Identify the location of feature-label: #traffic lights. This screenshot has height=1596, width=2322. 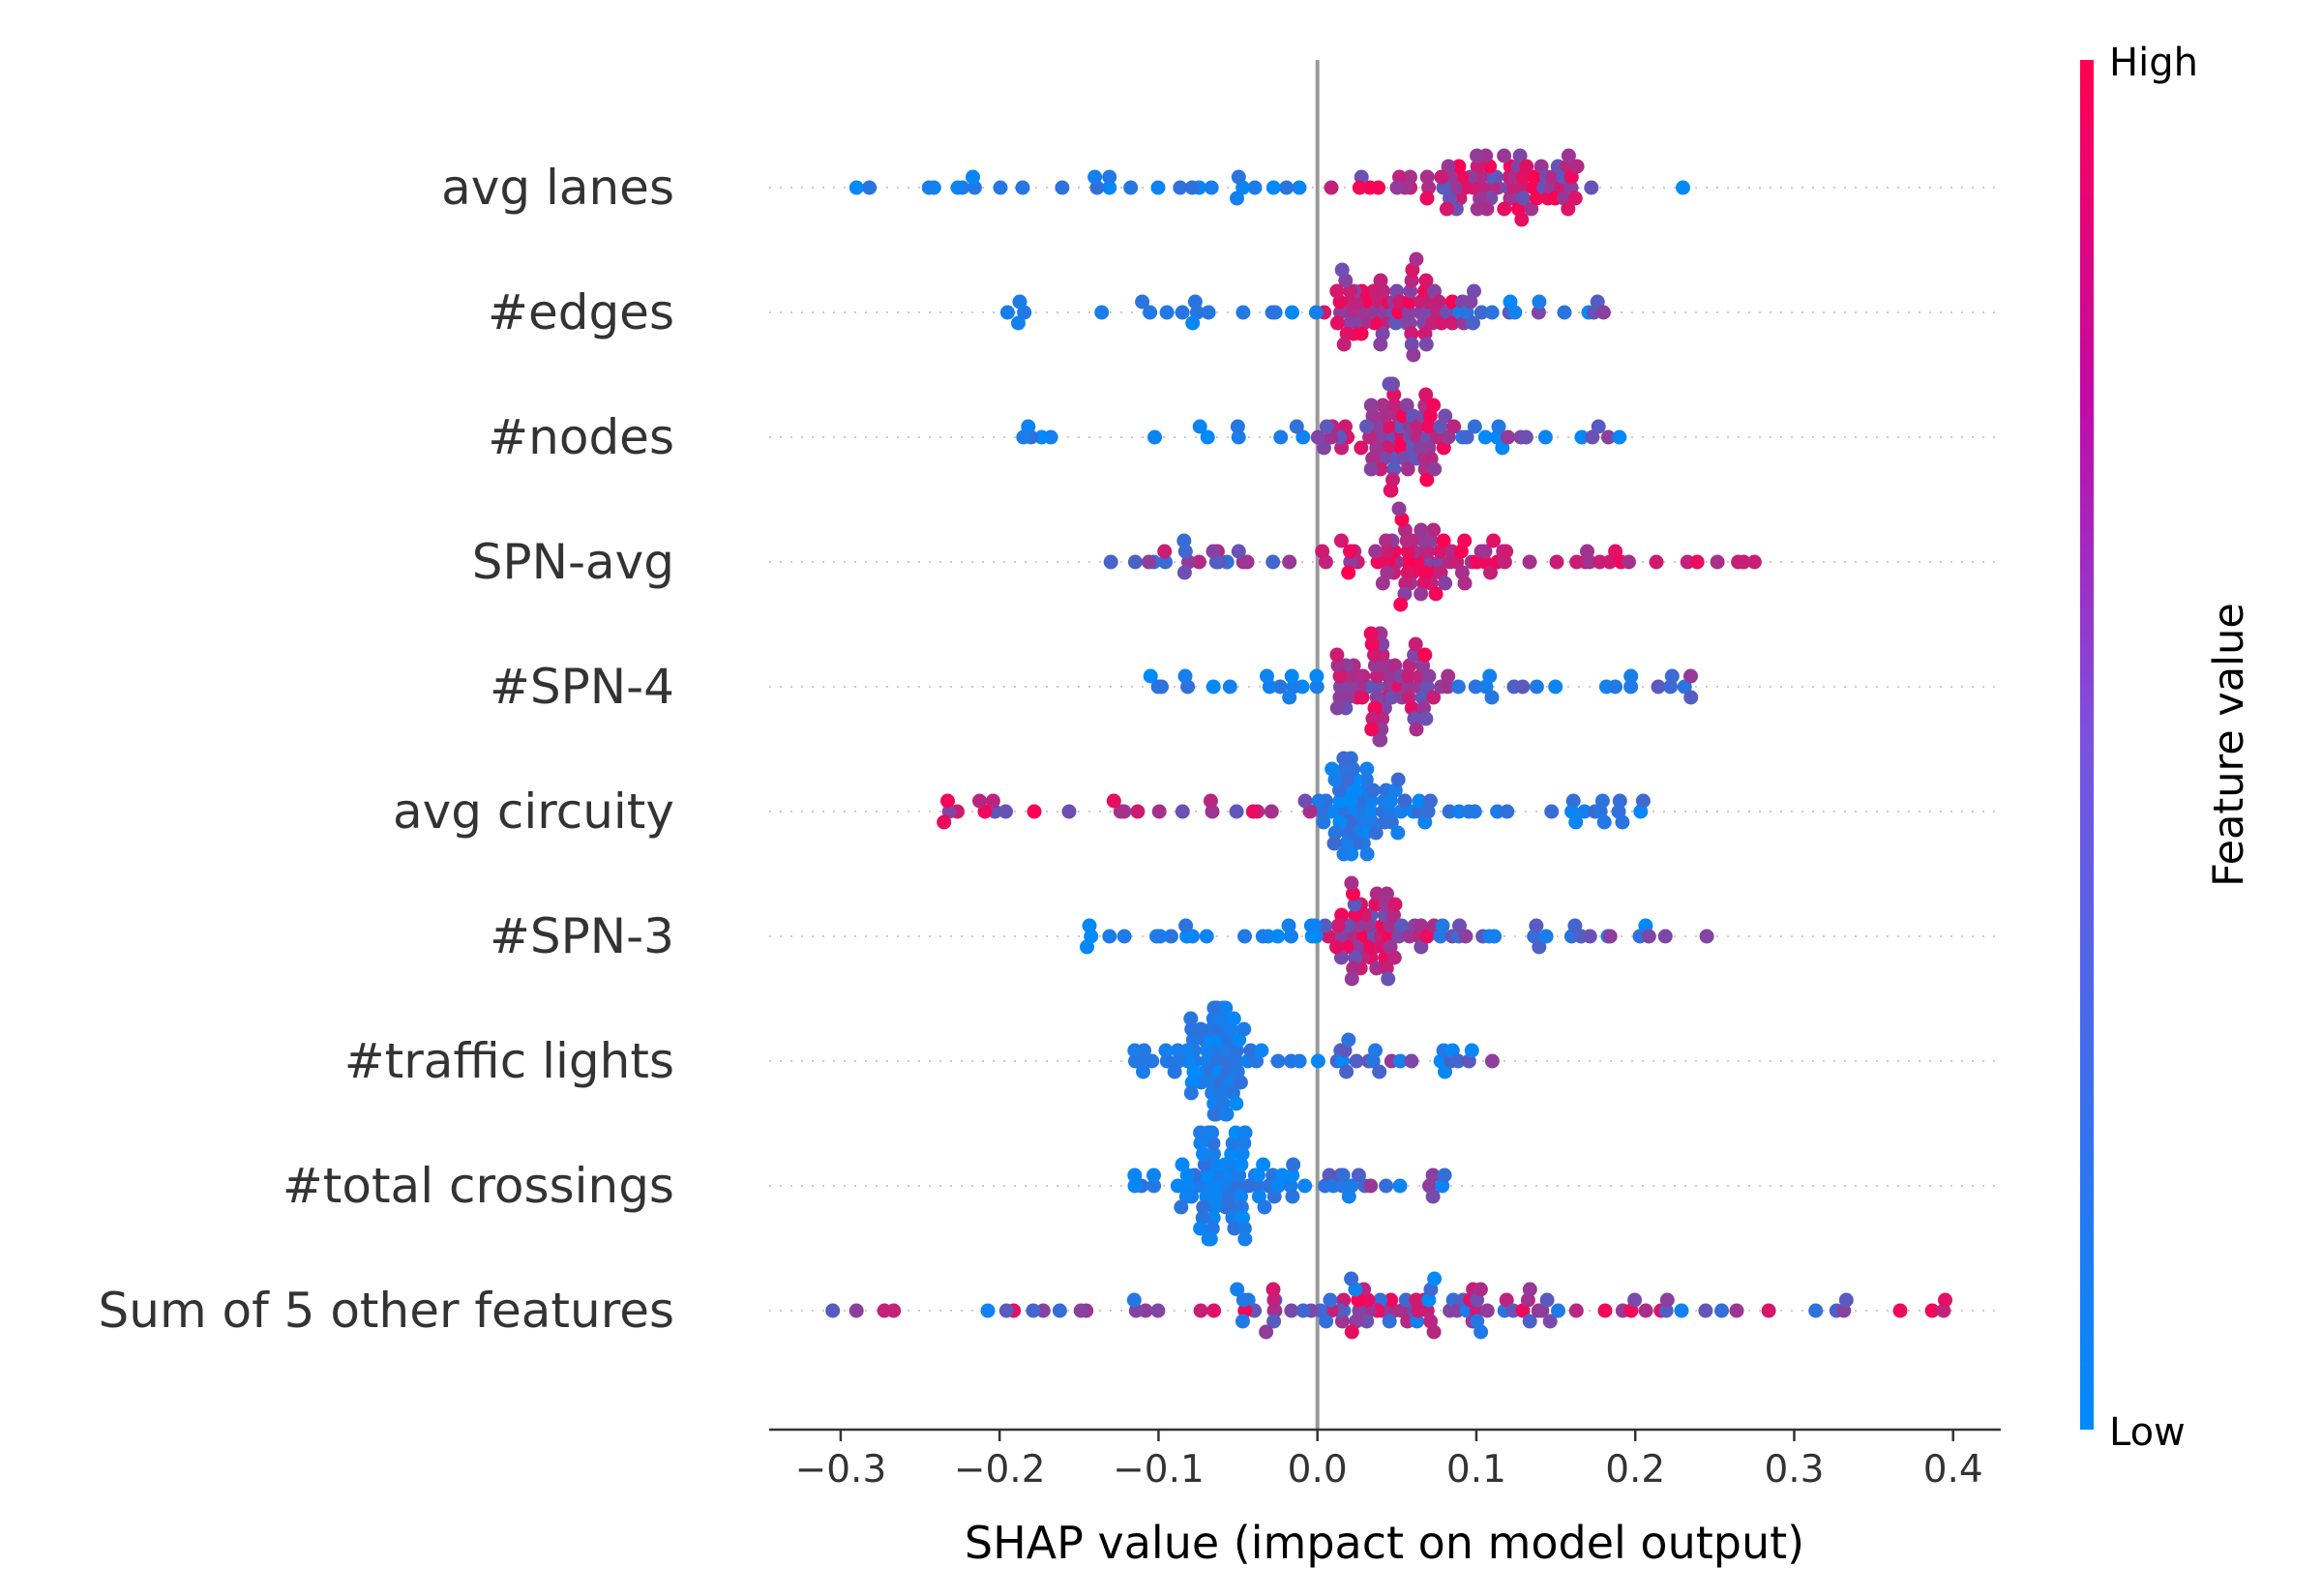
(509, 1061).